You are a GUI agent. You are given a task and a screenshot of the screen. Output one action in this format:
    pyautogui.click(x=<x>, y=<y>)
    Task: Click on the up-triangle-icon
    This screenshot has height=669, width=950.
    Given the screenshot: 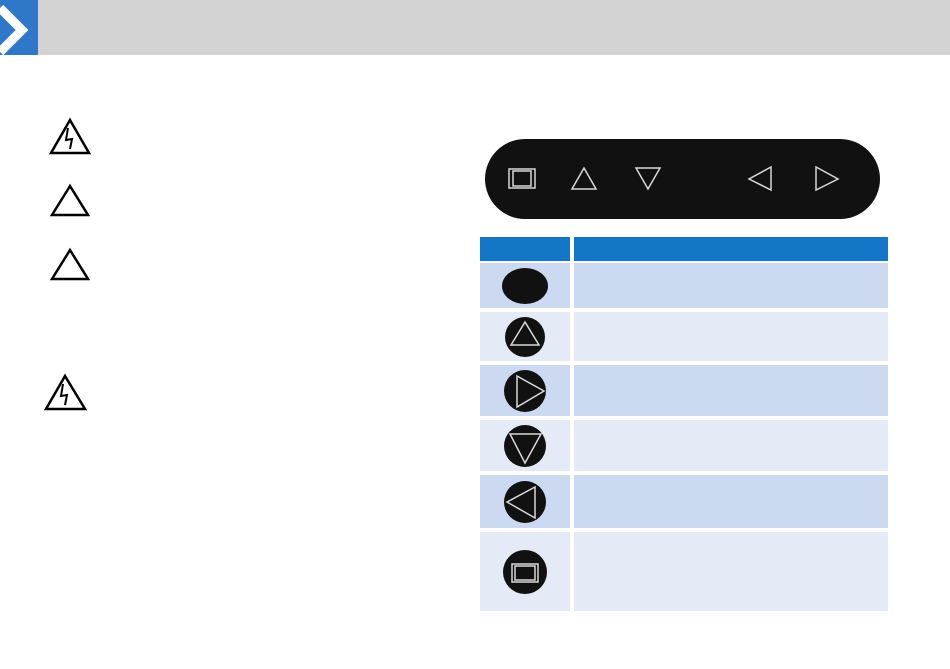 What is the action you would take?
    pyautogui.click(x=584, y=178)
    